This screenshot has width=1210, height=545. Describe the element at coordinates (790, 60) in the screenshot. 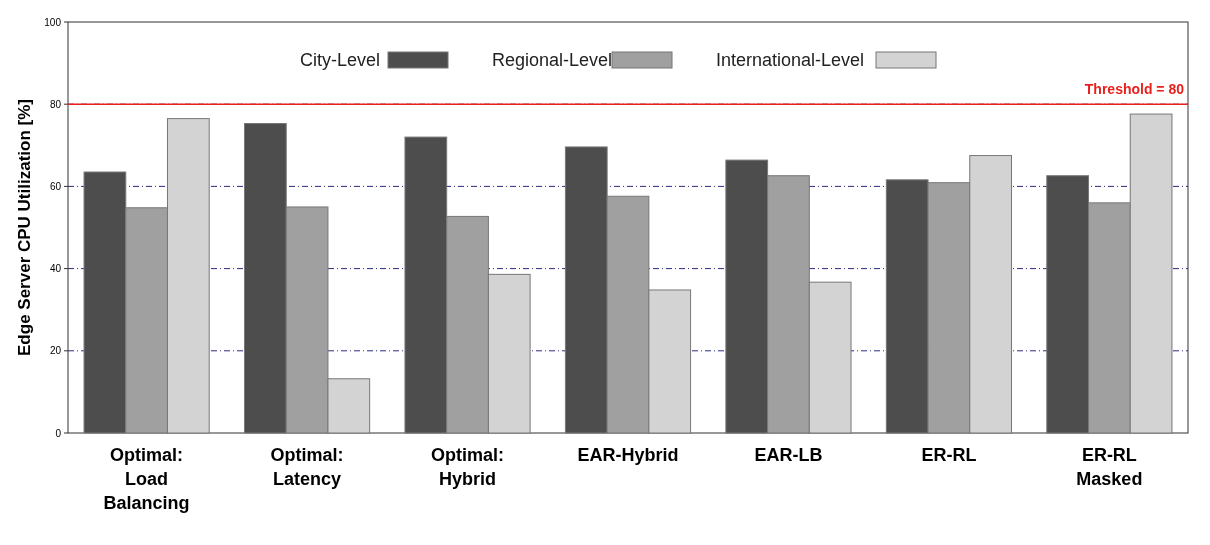

I see `legend-label: International-Level` at that location.